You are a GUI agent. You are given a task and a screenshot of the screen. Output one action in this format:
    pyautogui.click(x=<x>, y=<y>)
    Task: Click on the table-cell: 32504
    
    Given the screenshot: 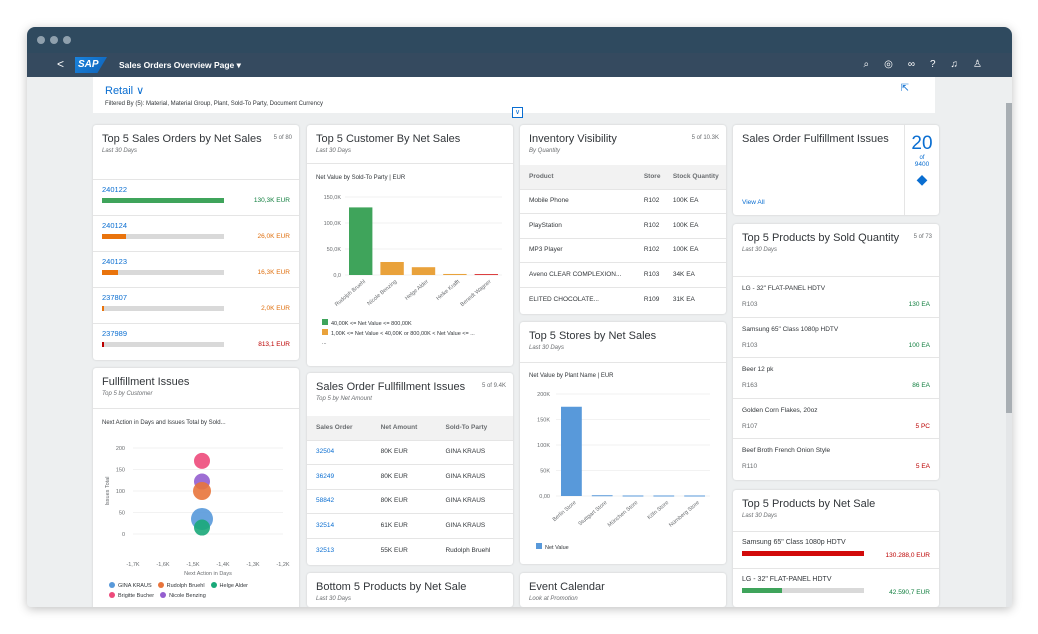 What is the action you would take?
    pyautogui.click(x=325, y=452)
    